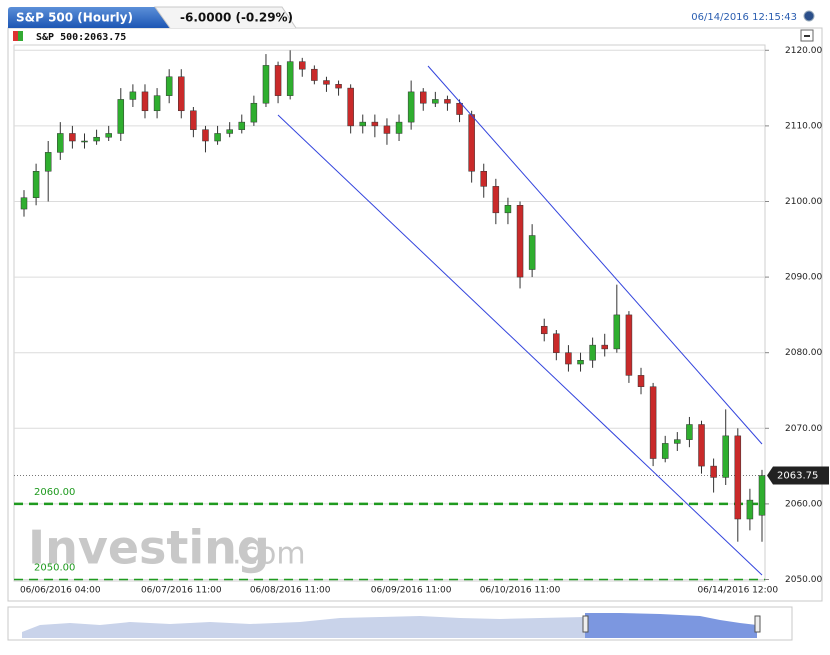  Describe the element at coordinates (737, 591) in the screenshot. I see `x-tick-label: 06/14/2016 12:00` at that location.